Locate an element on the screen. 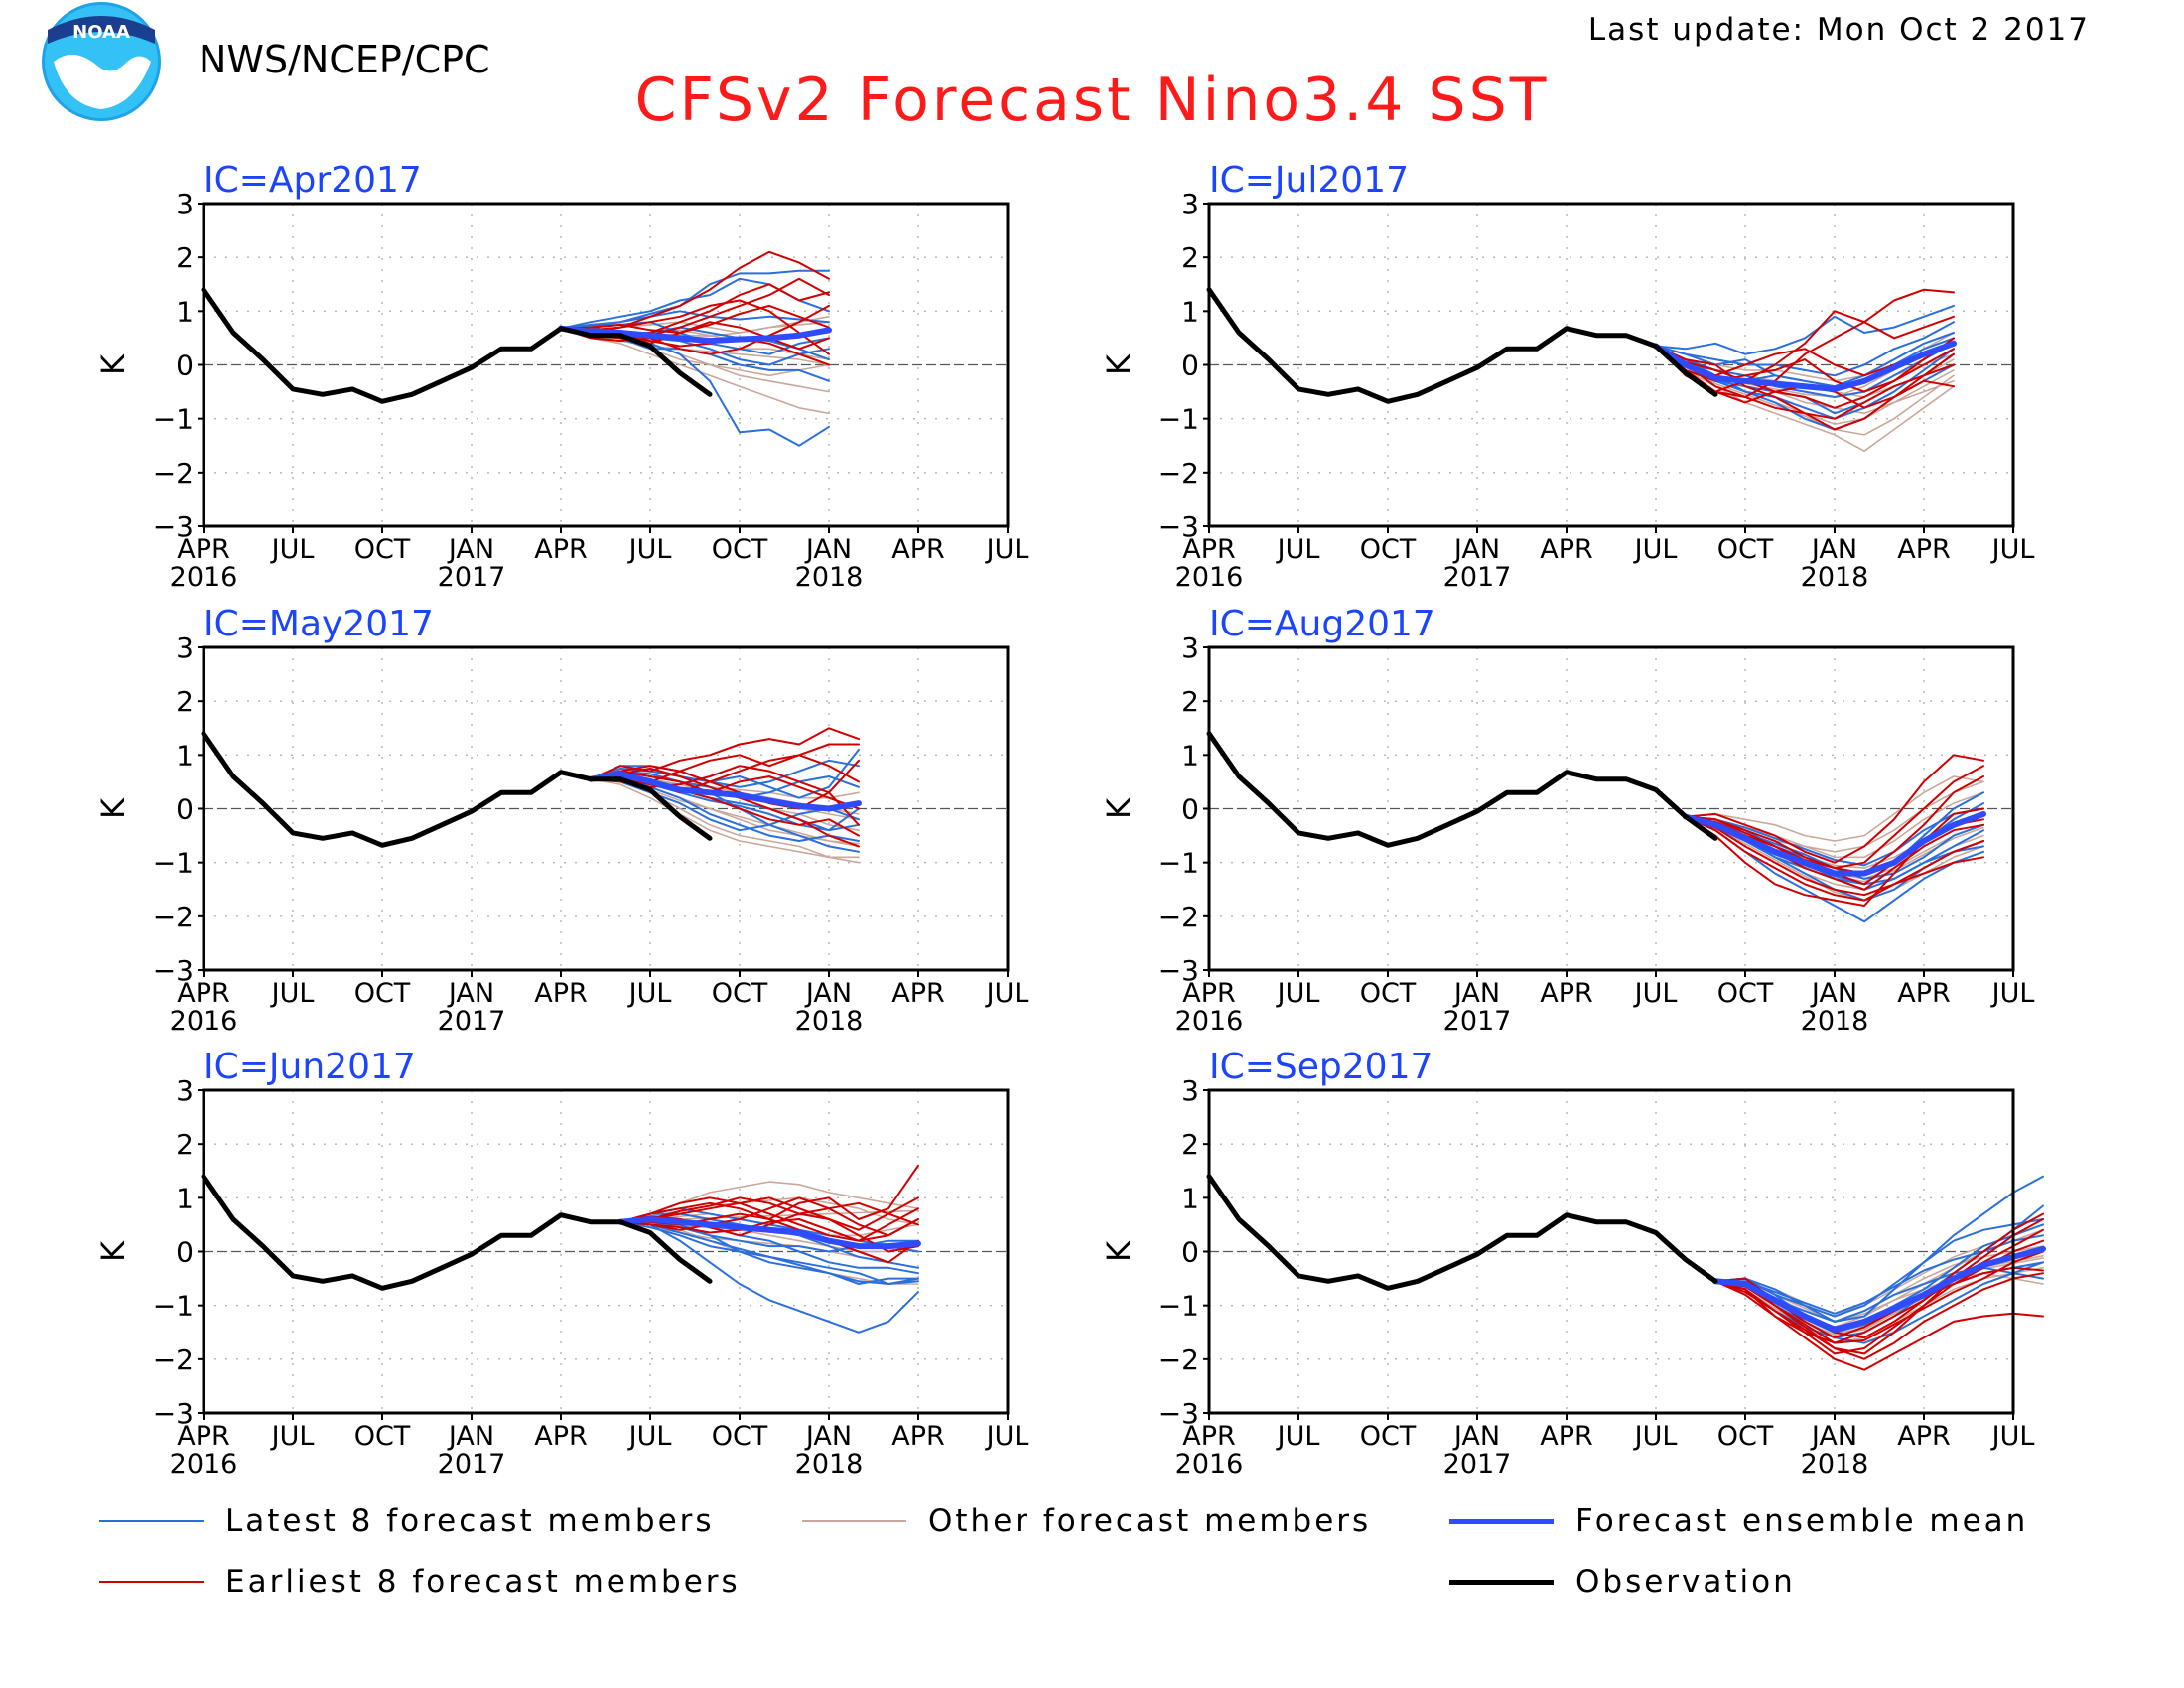 This screenshot has width=2184, height=1688. legend-earliest-swatch is located at coordinates (151, 1582).